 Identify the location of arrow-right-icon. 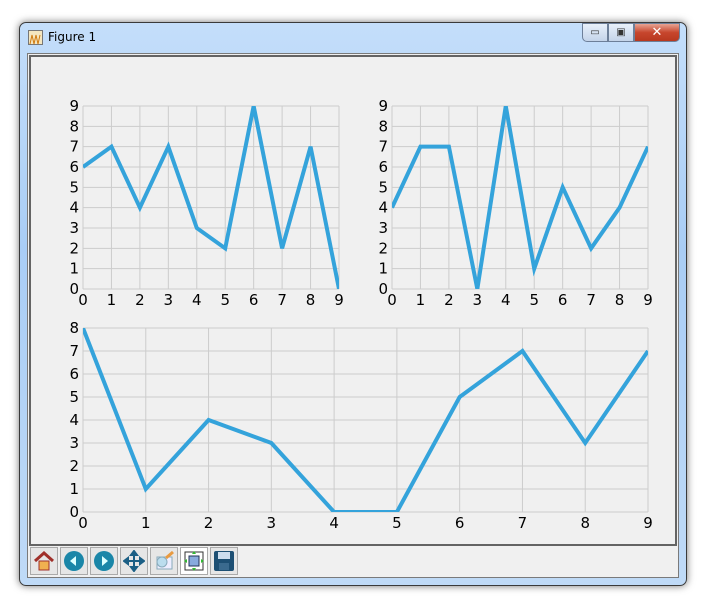
(104, 561).